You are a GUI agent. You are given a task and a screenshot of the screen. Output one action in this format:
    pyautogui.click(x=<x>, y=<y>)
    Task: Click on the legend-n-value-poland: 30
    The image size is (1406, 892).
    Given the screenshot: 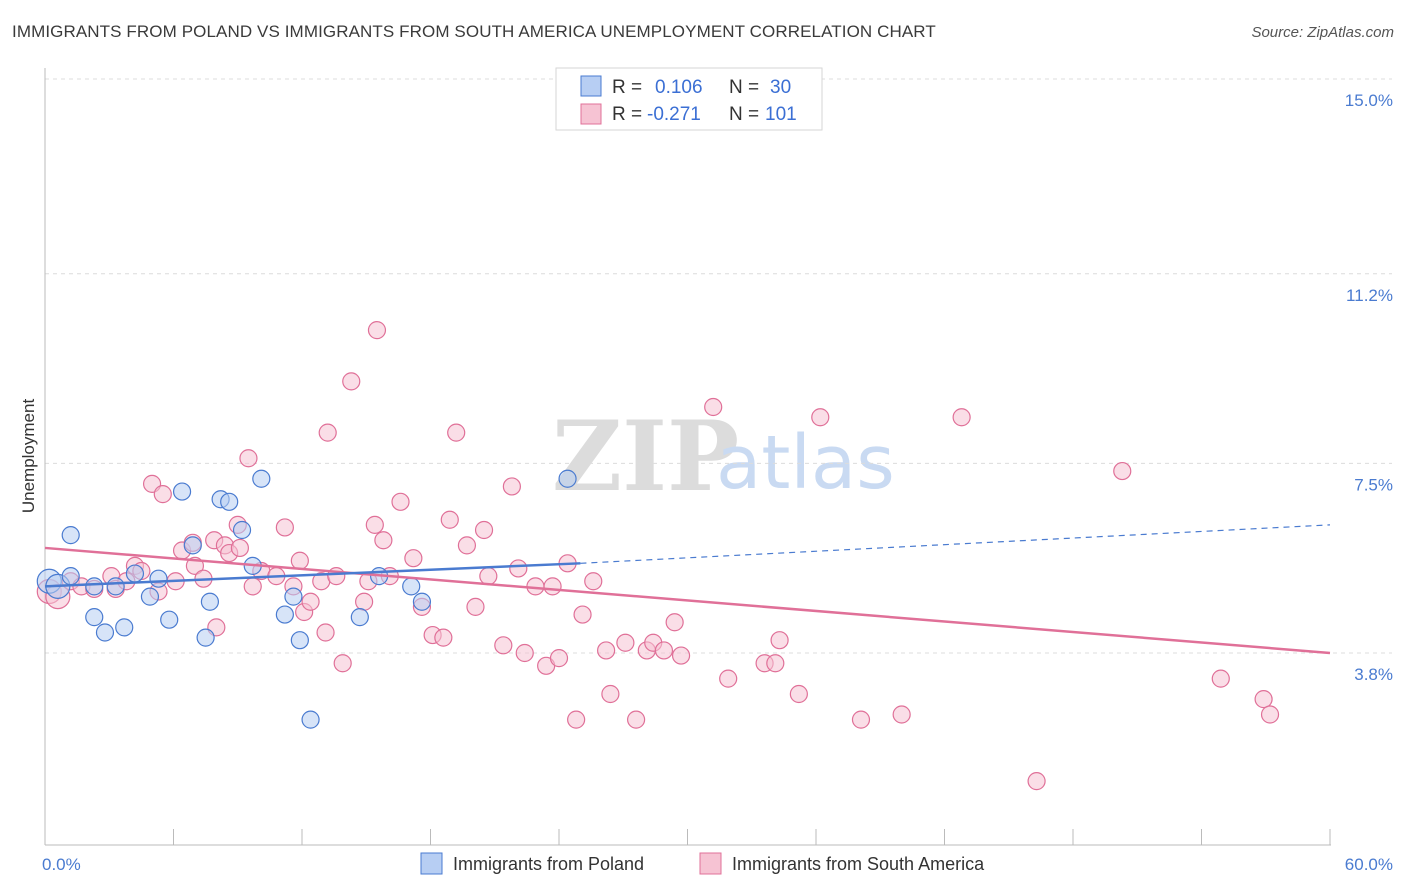 What is the action you would take?
    pyautogui.click(x=780, y=87)
    